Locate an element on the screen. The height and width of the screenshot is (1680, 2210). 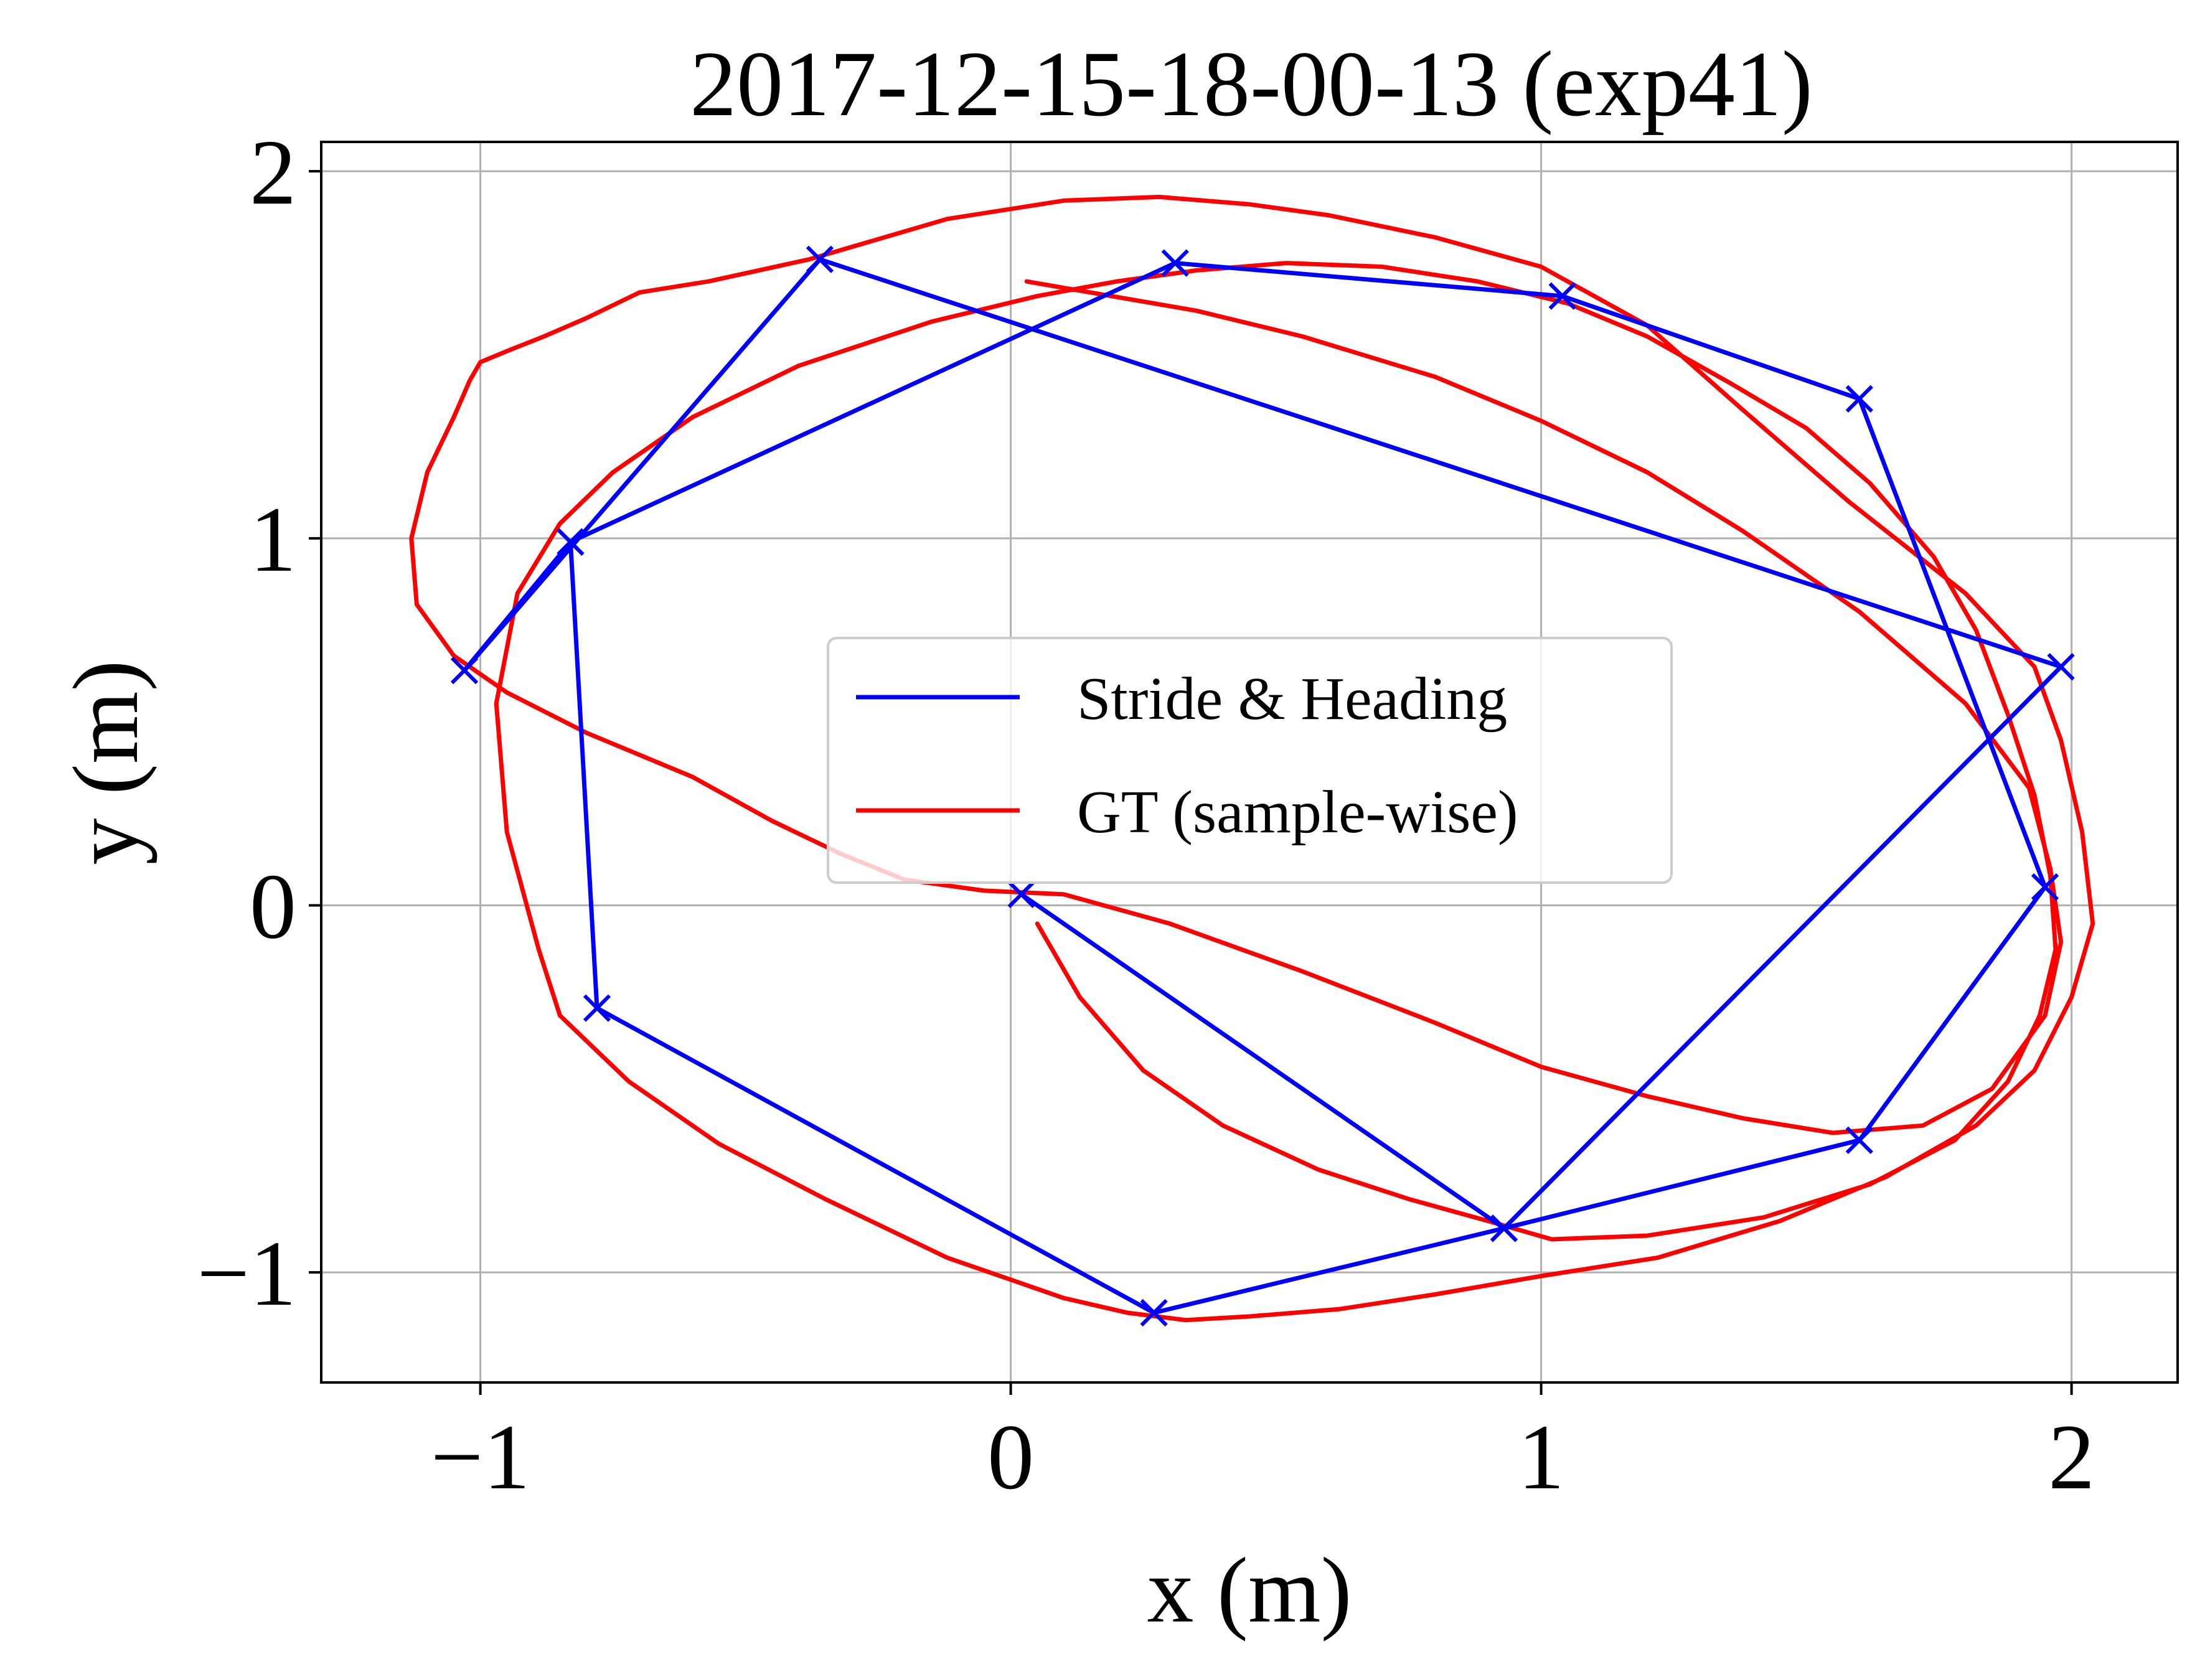
legend-label-stride-heading: Stride & Heading is located at coordinates (1292, 699).